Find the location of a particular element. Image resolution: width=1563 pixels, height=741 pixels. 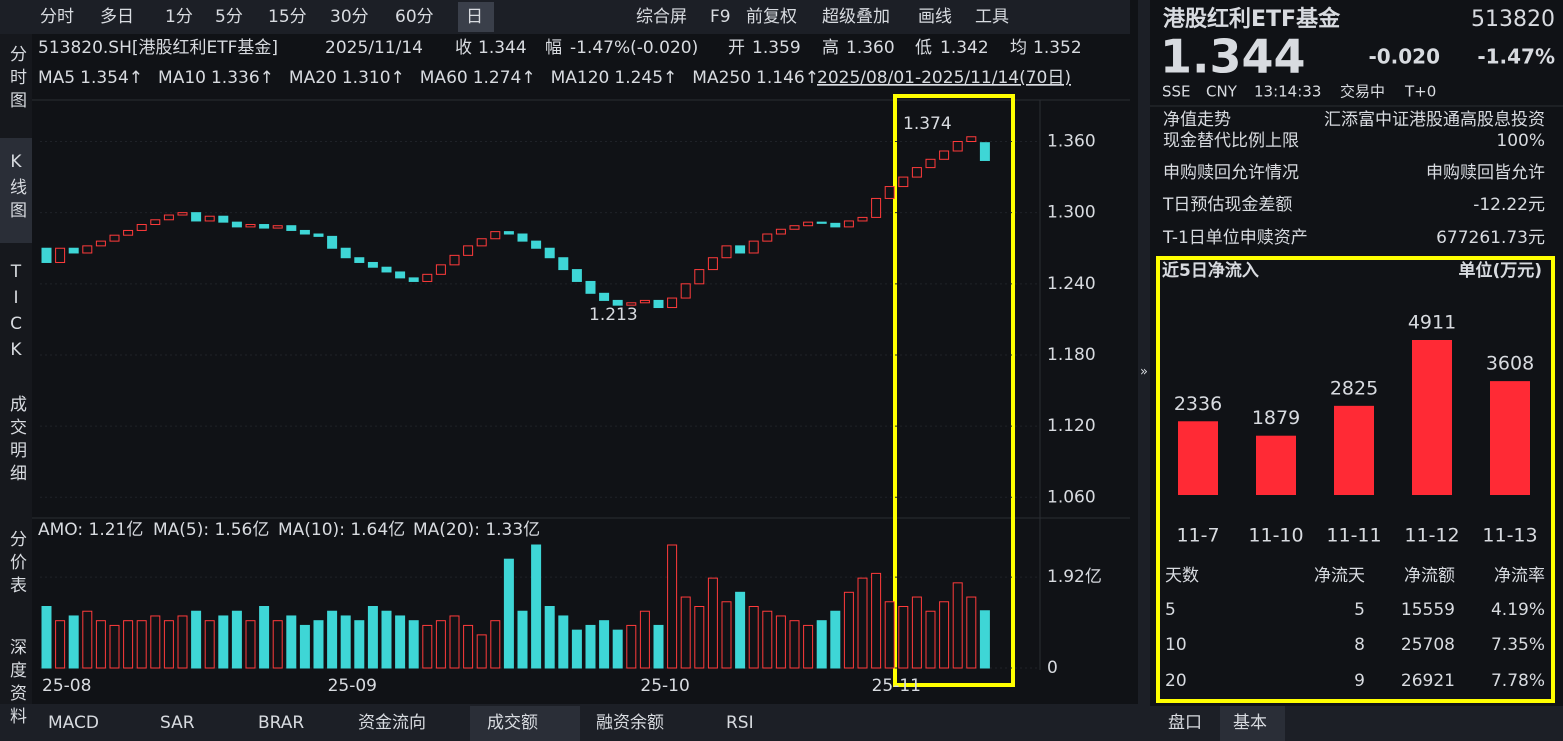

side-tab: 分价表 is located at coordinates (16, 564).